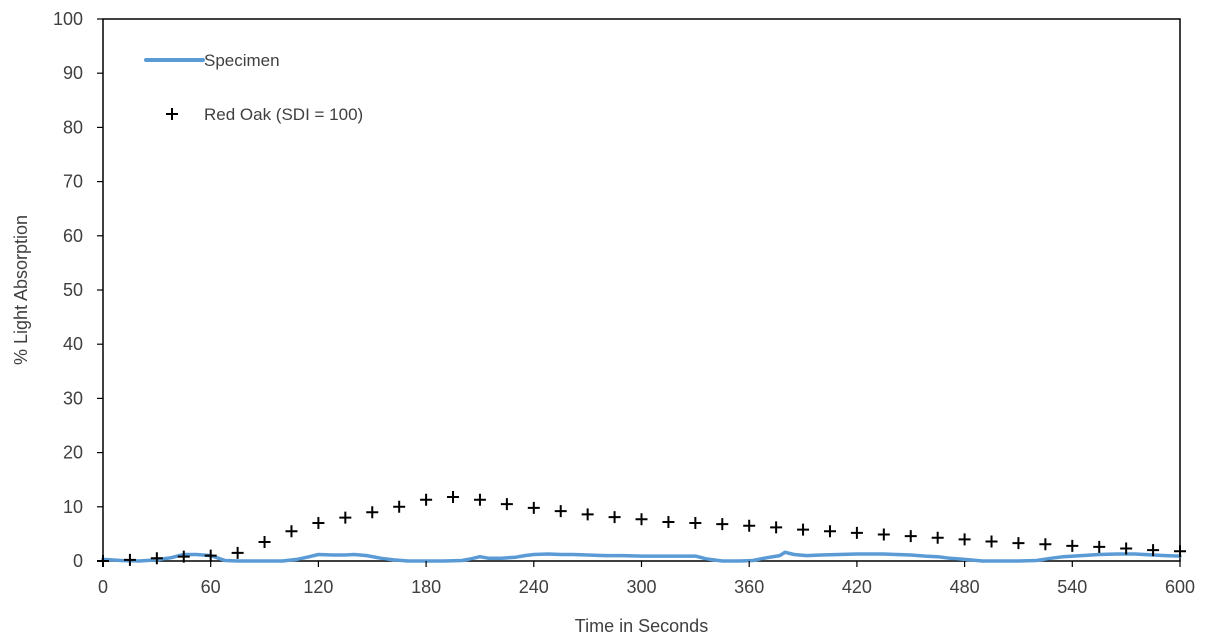 The width and height of the screenshot is (1207, 639). I want to click on y-tick-label: 90, so click(73, 73).